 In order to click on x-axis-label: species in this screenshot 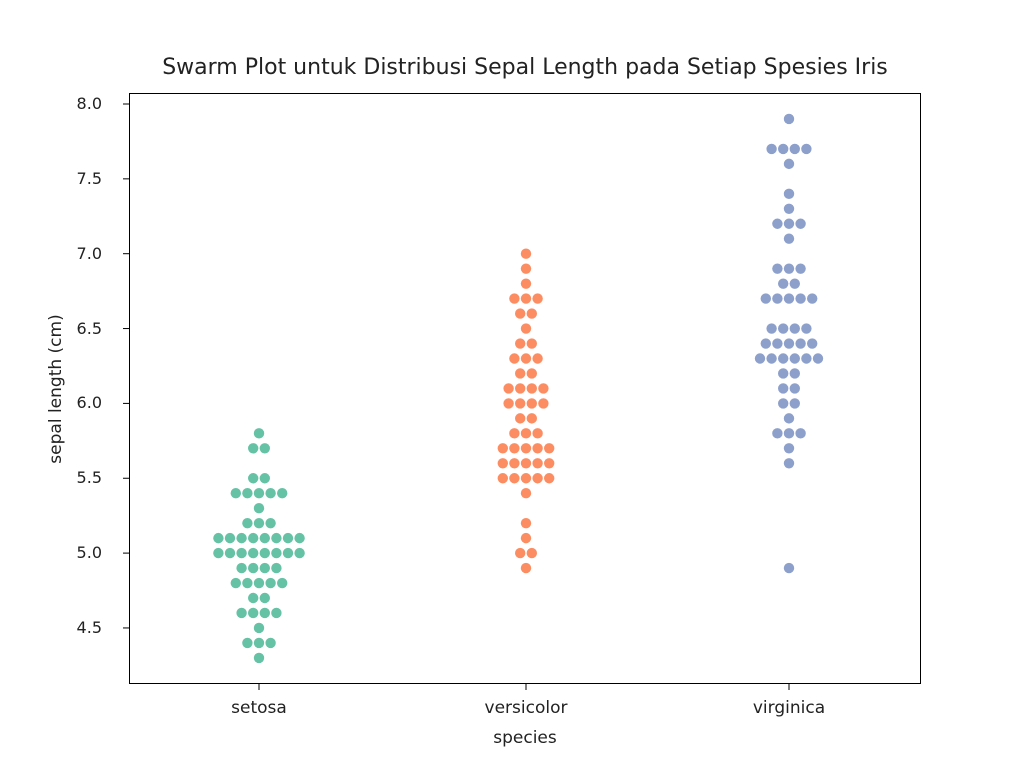, I will do `click(525, 738)`.